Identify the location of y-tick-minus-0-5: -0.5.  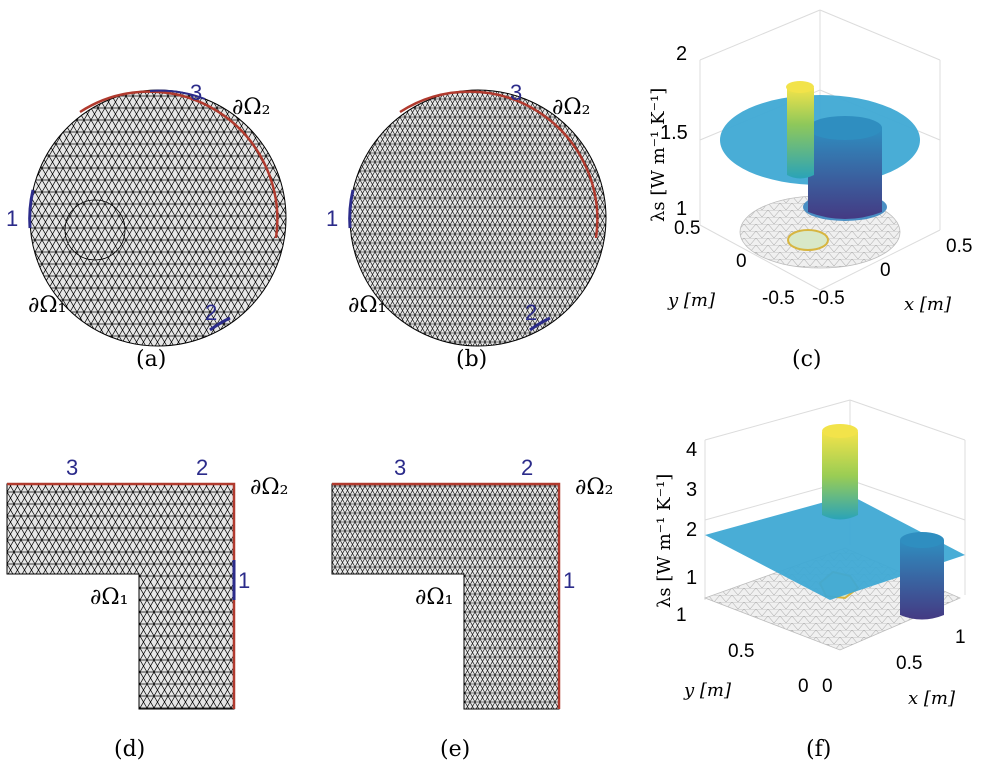
(778, 298).